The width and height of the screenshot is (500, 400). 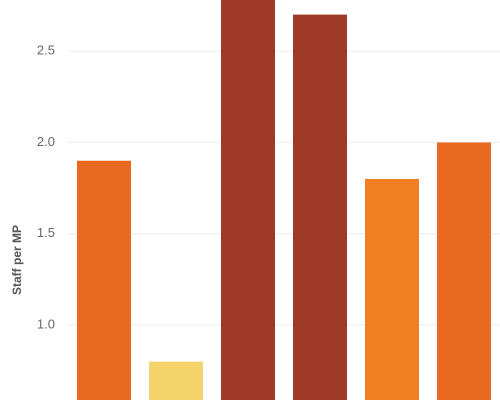 What do you see at coordinates (17, 260) in the screenshot?
I see `y-axis-label: Staff per MP` at bounding box center [17, 260].